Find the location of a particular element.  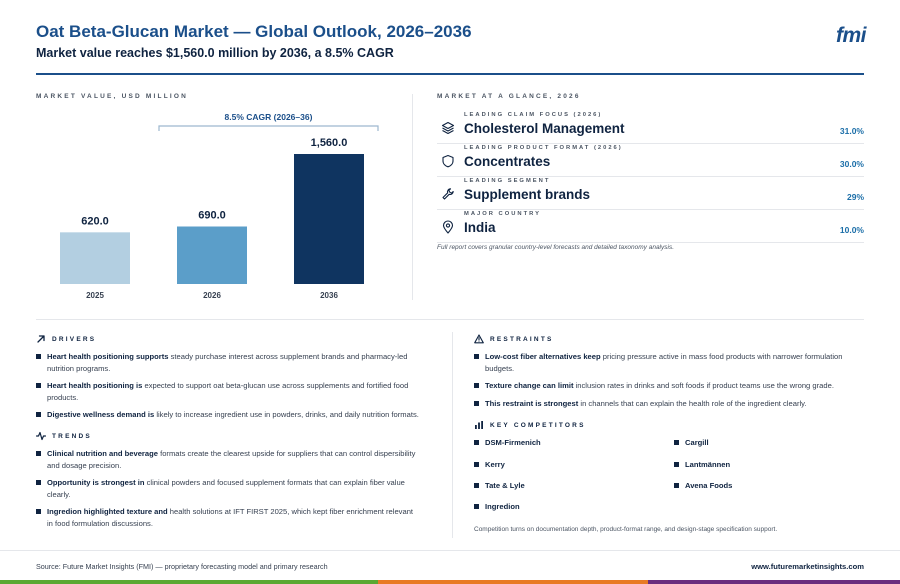

competitor-item: DSM-Firmenich is located at coordinates (507, 442).